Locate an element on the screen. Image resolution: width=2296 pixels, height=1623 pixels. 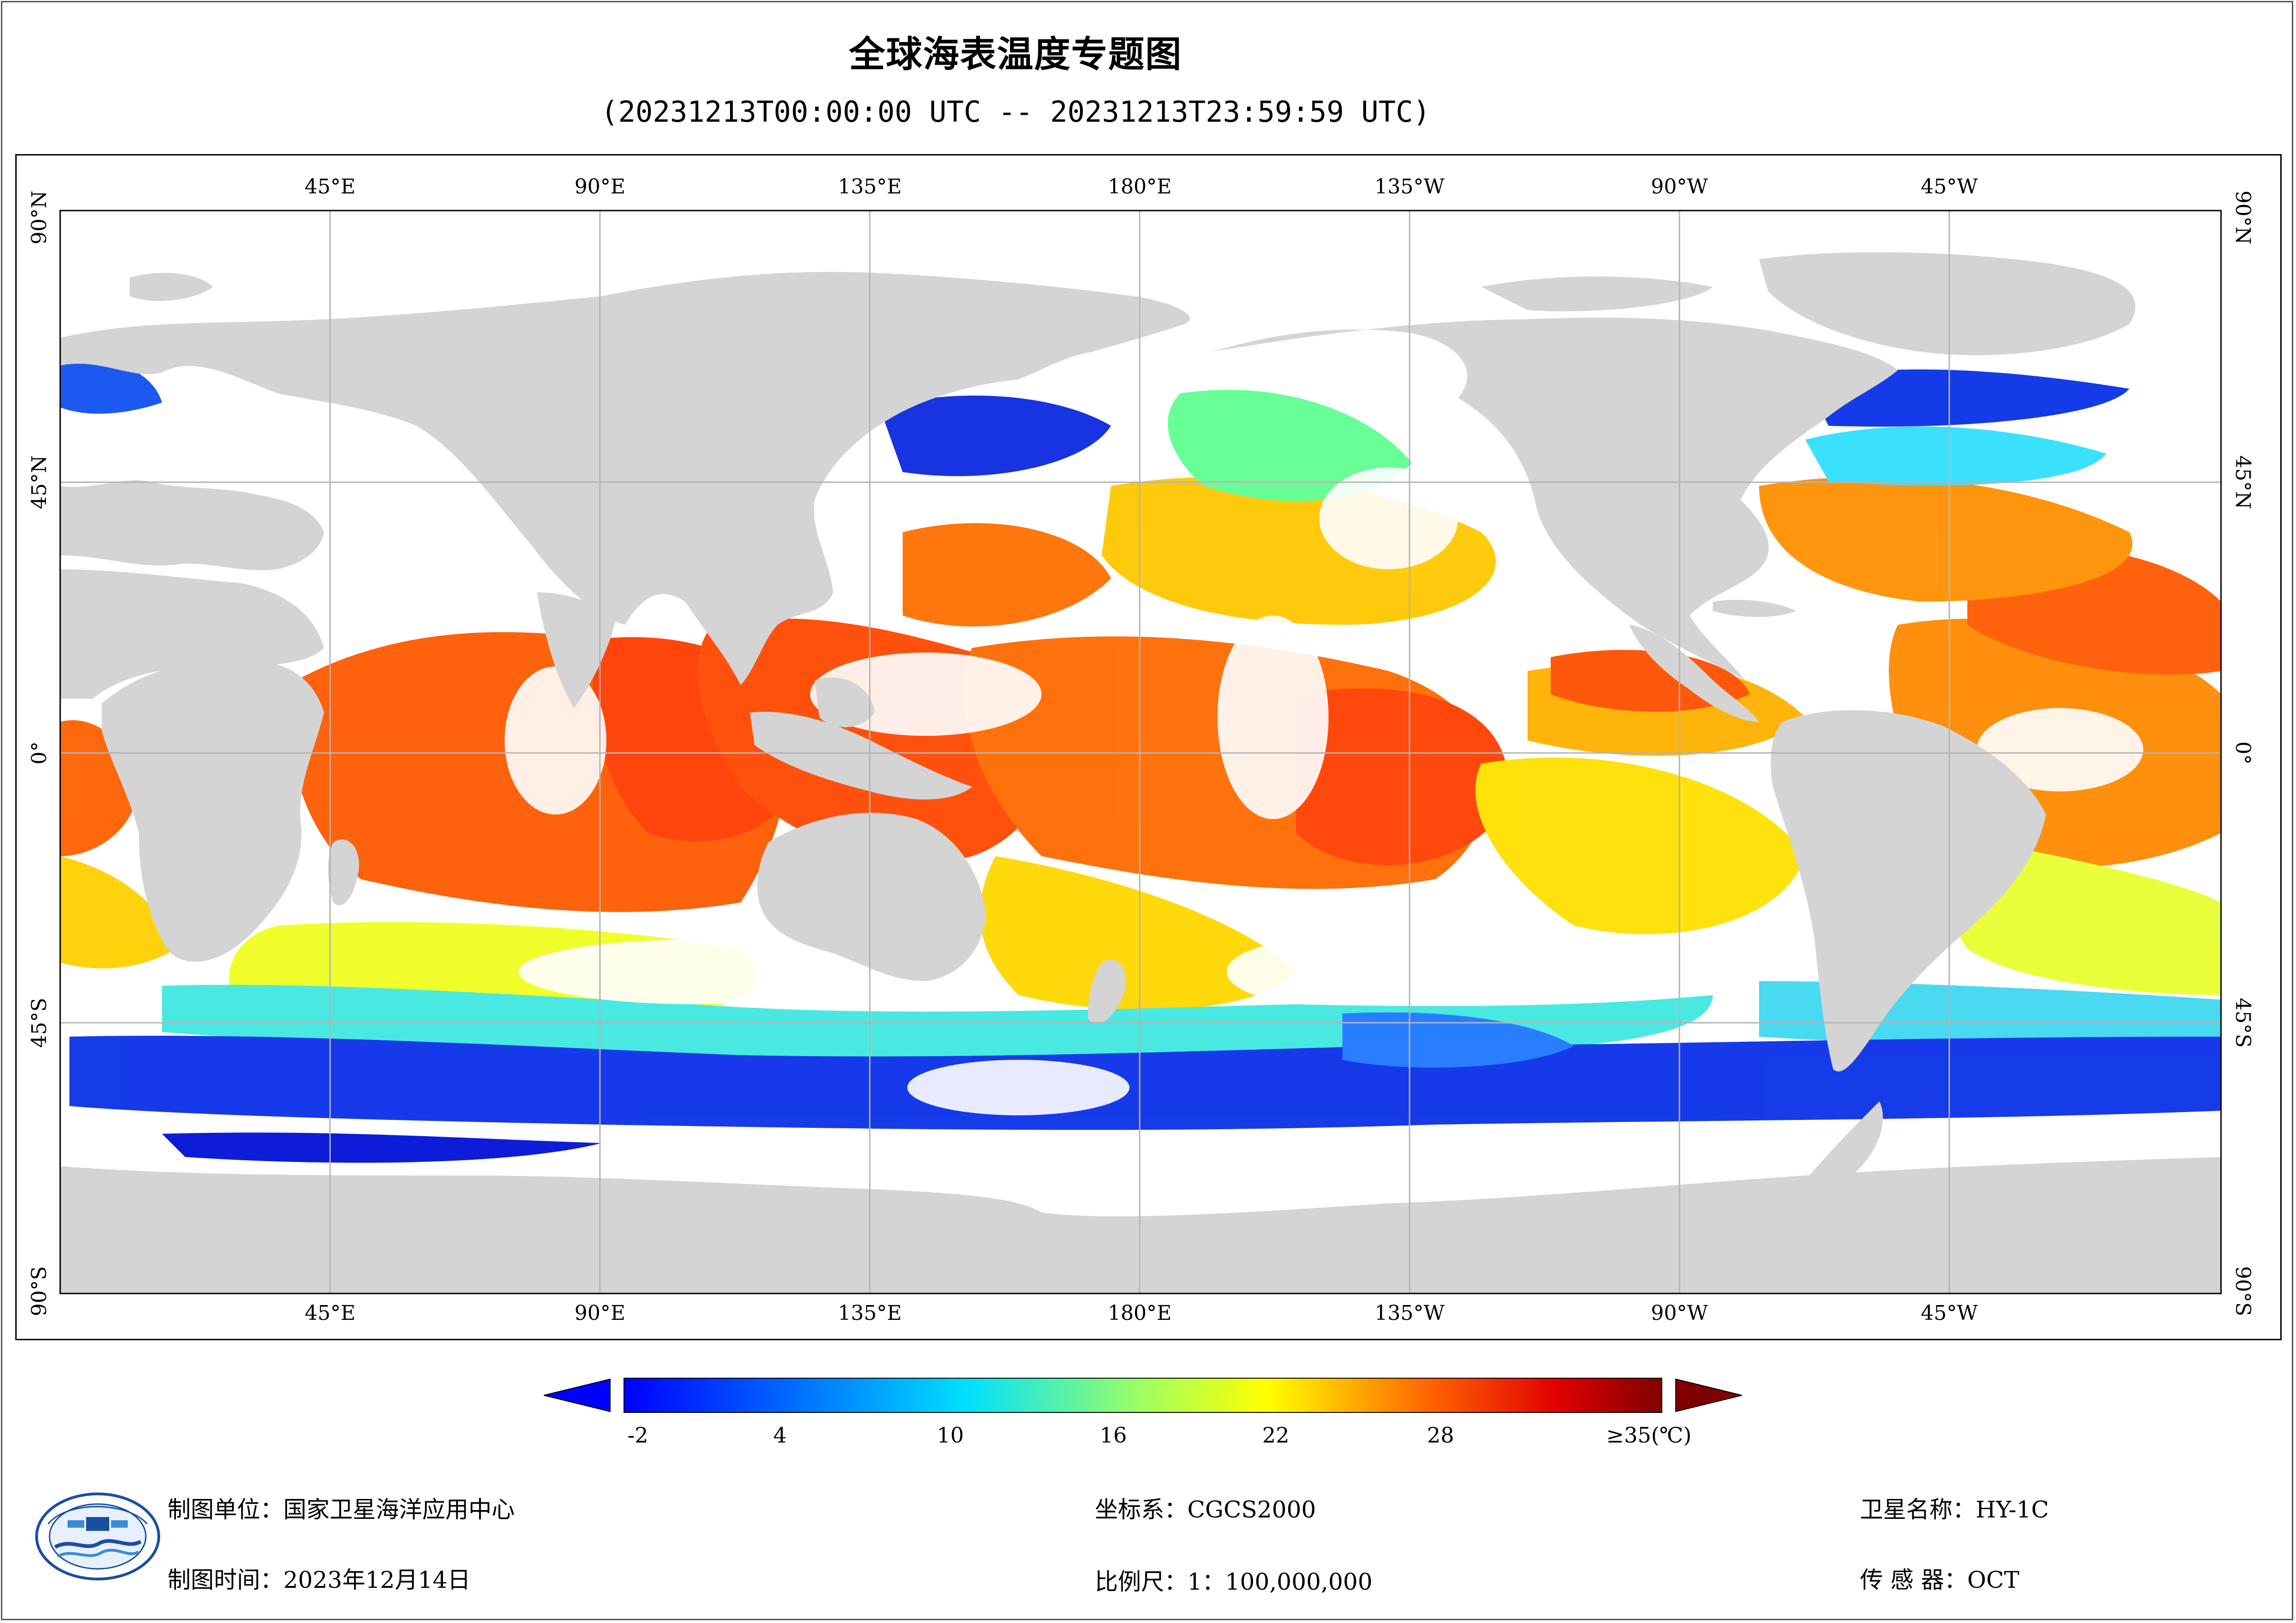
land-africa is located at coordinates (213, 811).